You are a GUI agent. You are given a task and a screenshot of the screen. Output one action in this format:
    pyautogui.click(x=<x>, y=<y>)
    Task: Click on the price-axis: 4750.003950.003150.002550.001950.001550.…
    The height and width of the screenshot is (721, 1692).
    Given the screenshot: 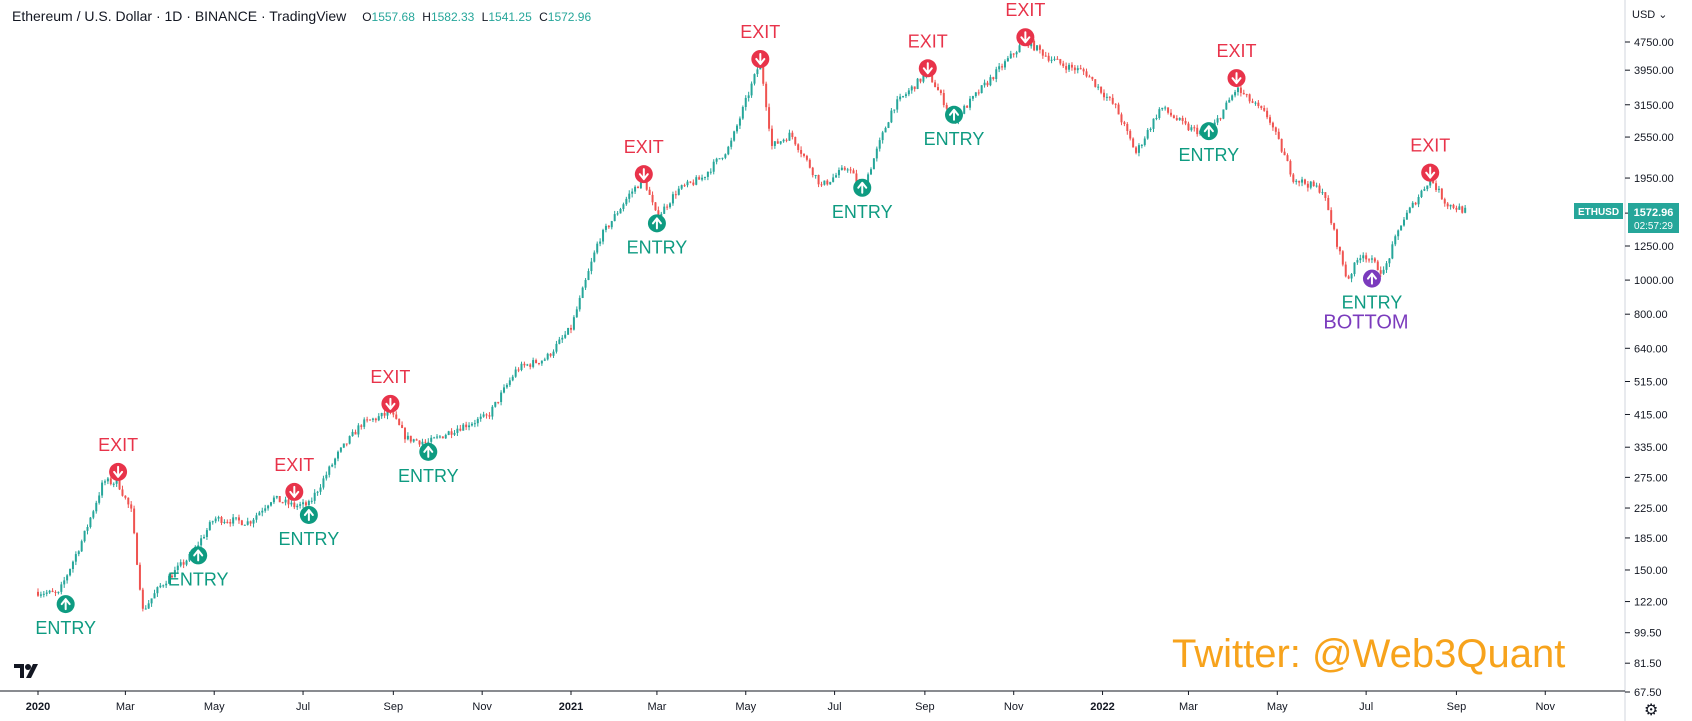 What is the action you would take?
    pyautogui.click(x=1649, y=368)
    